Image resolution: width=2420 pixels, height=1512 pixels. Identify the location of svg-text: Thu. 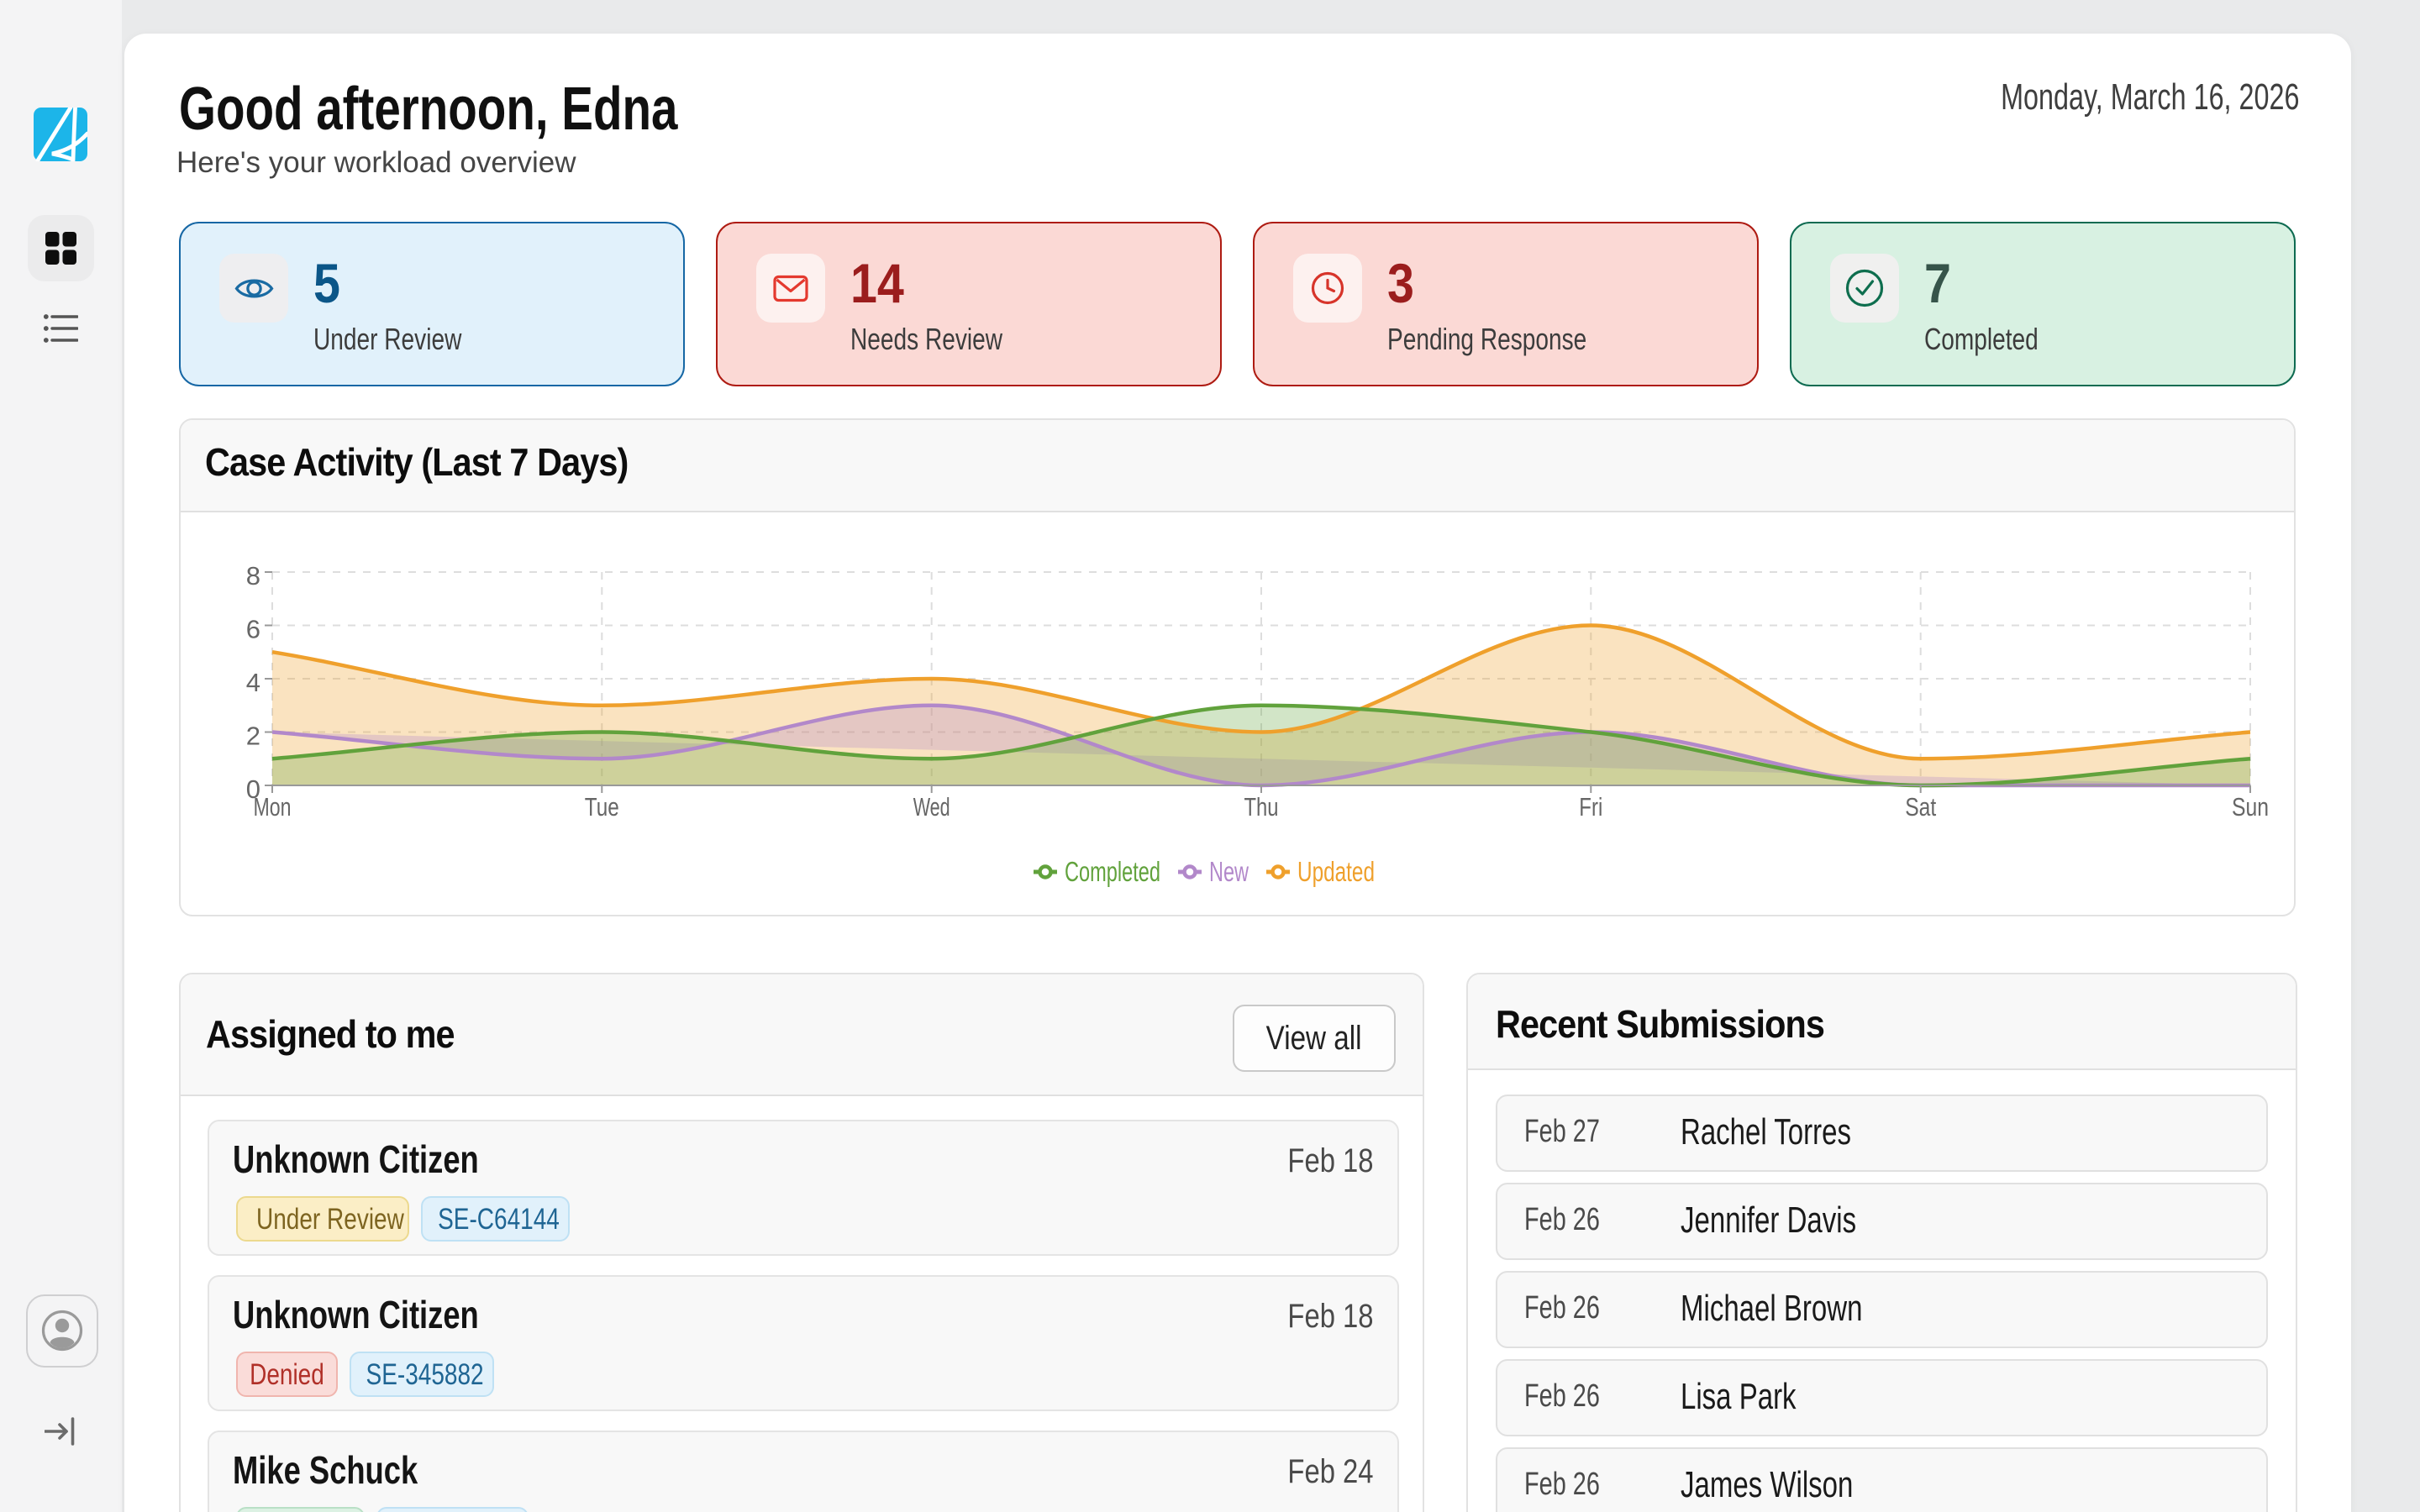
(1261, 807).